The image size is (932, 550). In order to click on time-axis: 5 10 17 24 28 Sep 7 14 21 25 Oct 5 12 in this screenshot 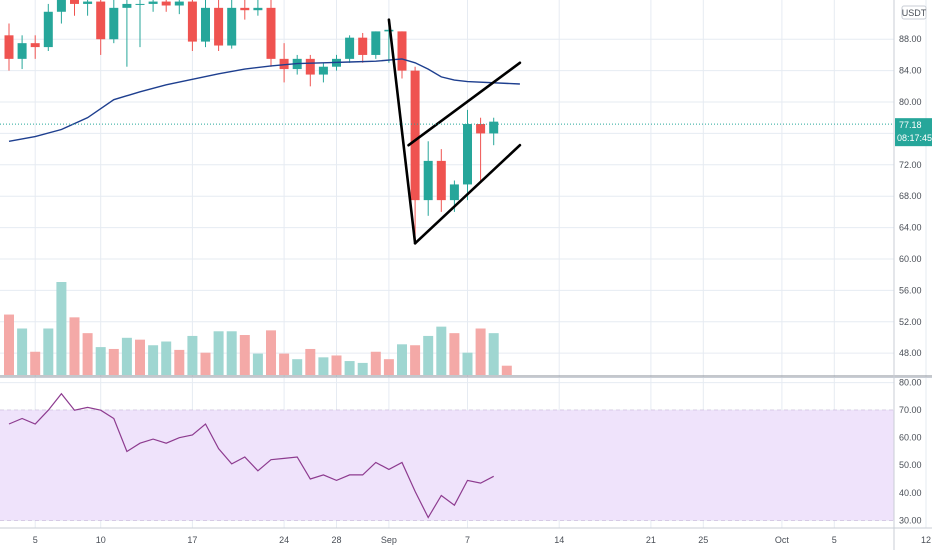, I will do `click(482, 540)`.